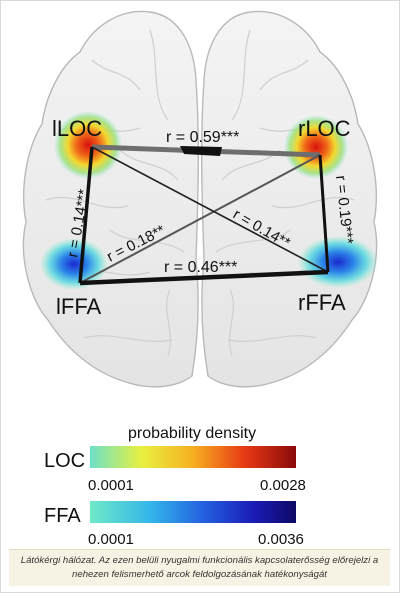 Image resolution: width=400 pixels, height=593 pixels. I want to click on label-rloc: rLOC, so click(324, 128).